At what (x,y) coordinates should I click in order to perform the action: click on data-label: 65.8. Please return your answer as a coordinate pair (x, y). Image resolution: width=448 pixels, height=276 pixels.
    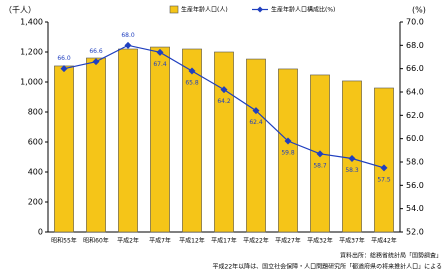
    Looking at the image, I should click on (192, 83).